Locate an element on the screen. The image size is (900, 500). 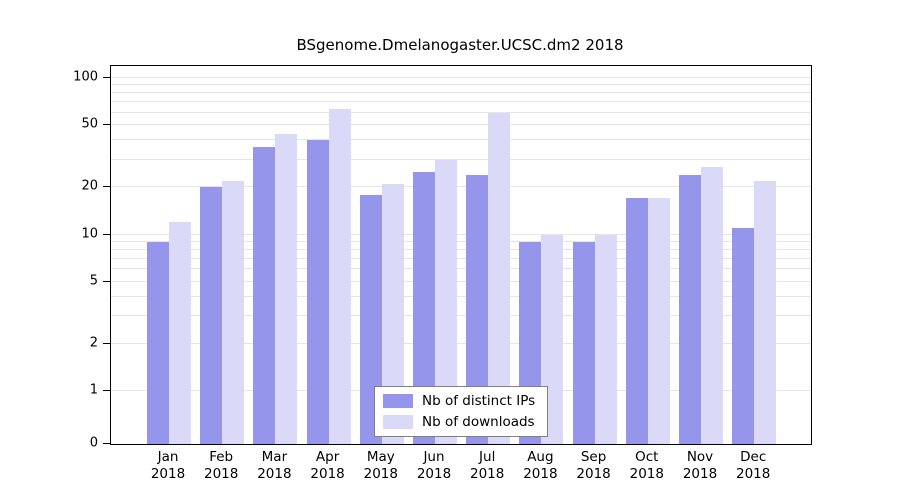
x-tick-month: Mar is located at coordinates (274, 457).